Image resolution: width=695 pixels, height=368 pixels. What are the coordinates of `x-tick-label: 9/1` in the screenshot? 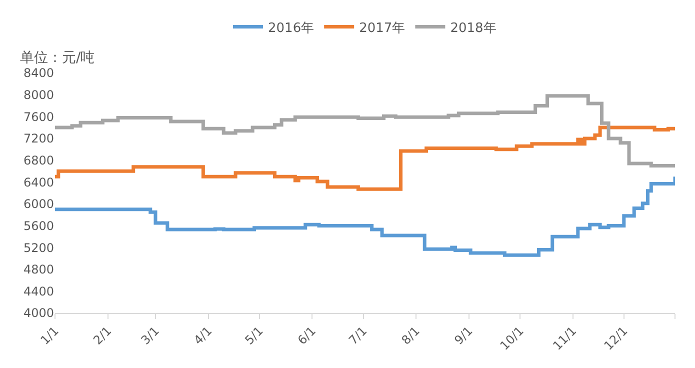 It's located at (464, 336).